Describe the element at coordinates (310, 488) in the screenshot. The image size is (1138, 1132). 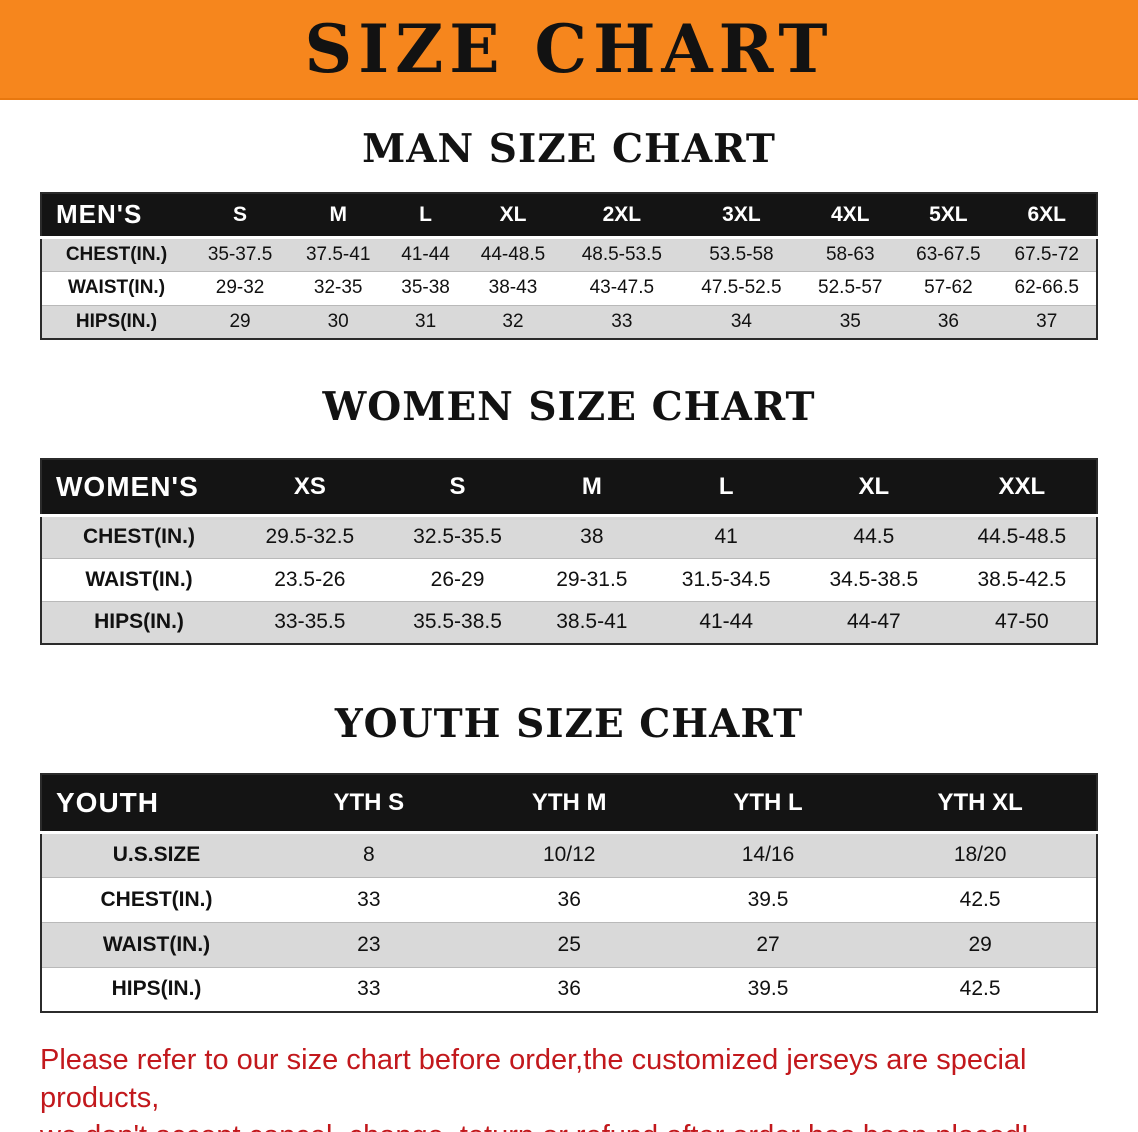
I see `column-header: XS` at that location.